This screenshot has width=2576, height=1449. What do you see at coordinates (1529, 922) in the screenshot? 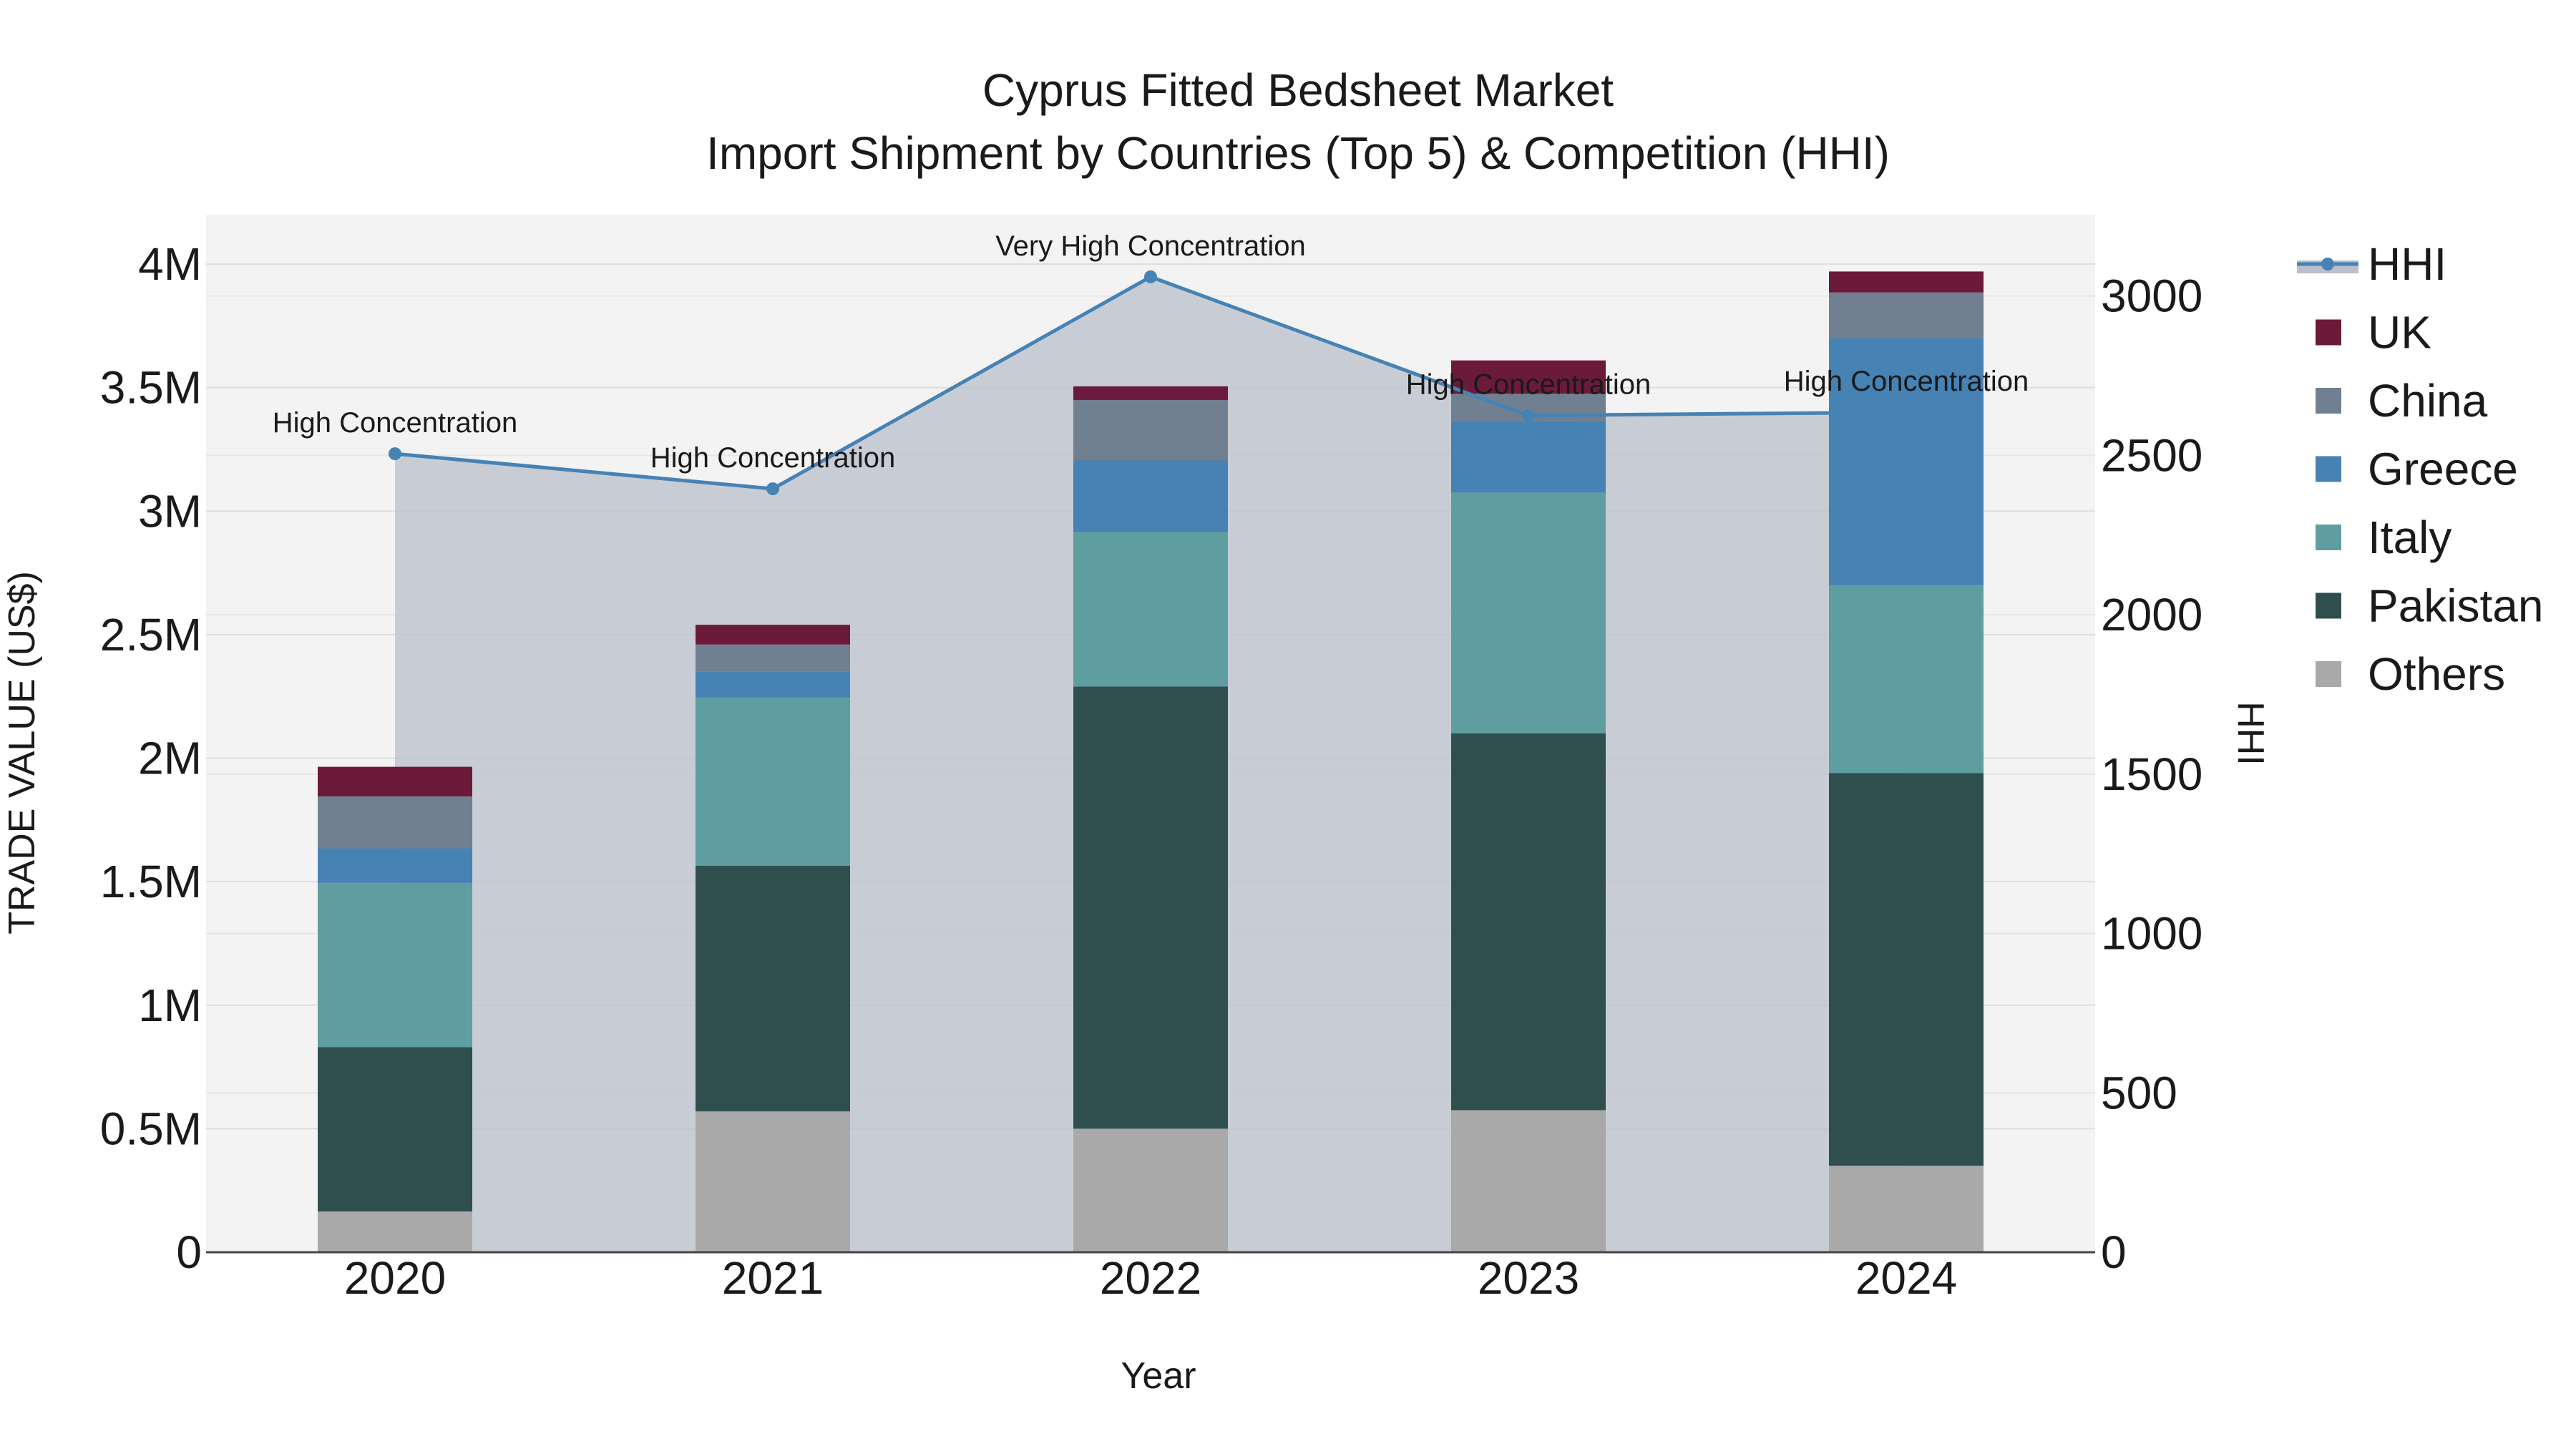
I see `bar-pakistan-2023` at bounding box center [1529, 922].